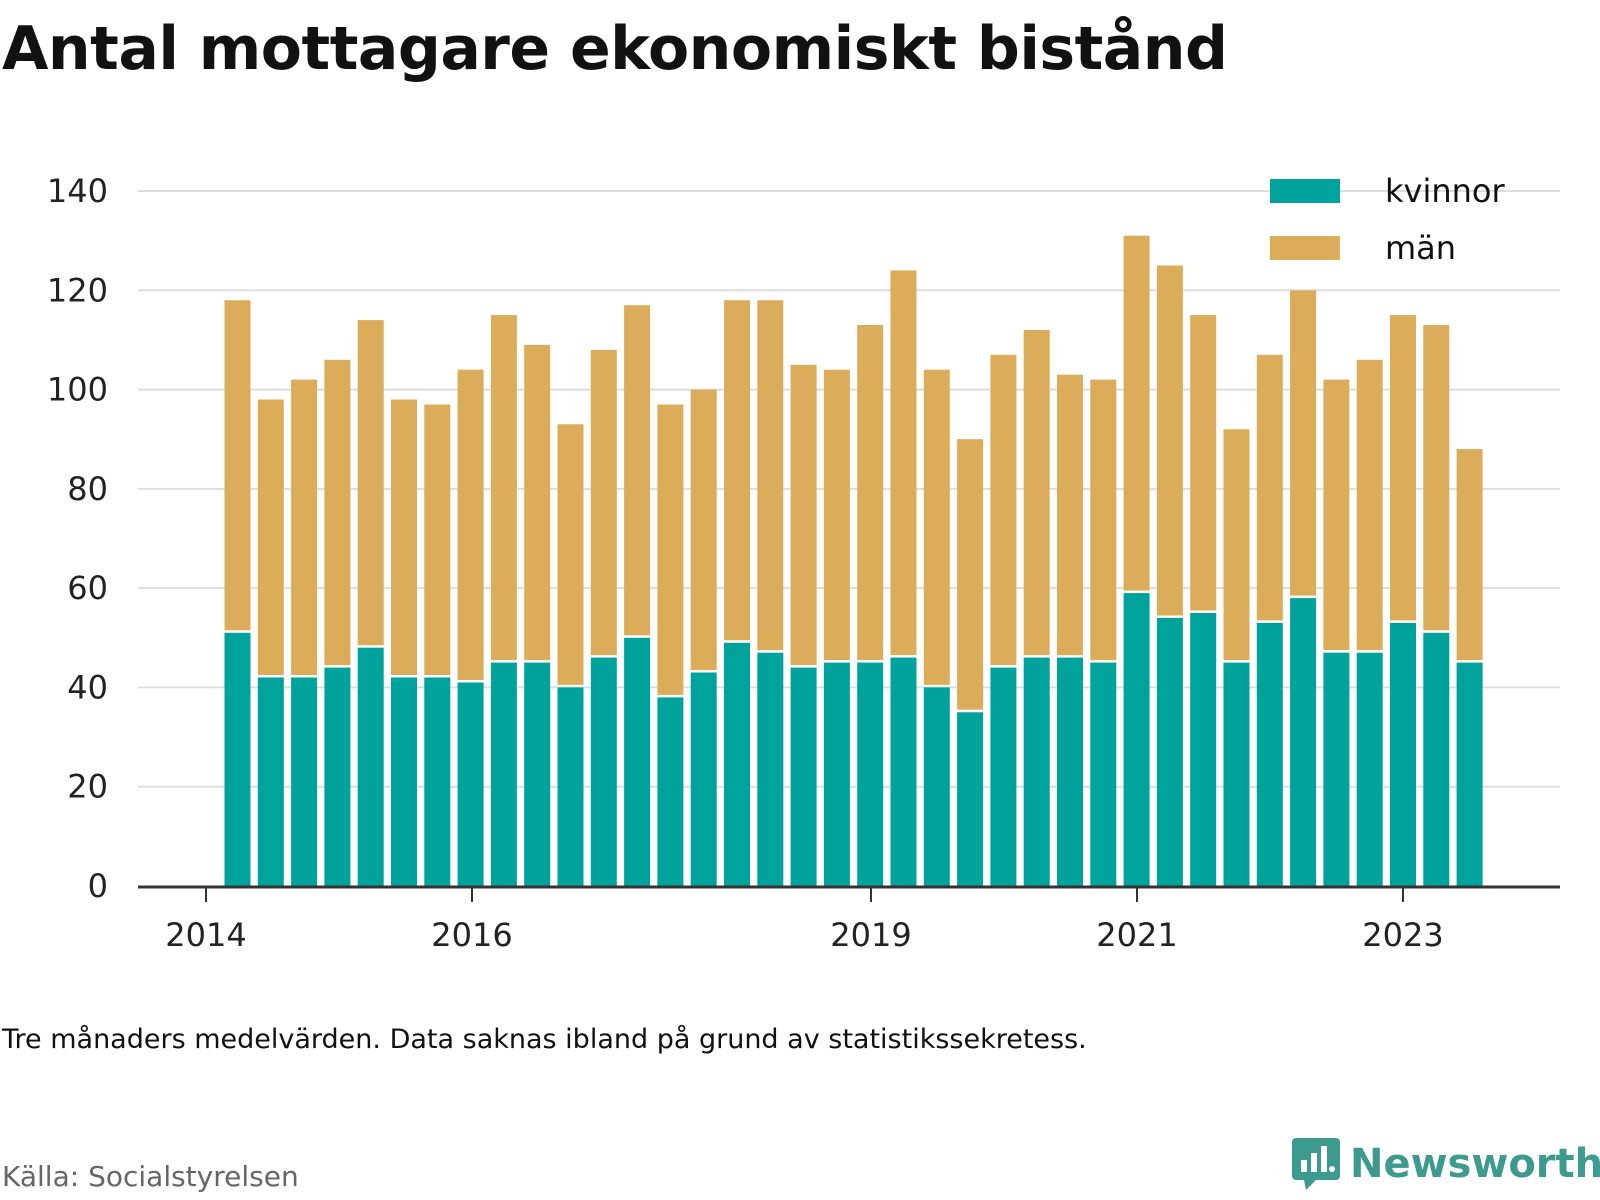 The image size is (1600, 1200). Describe the element at coordinates (87, 787) in the screenshot. I see `y-tick-label: 20` at that location.